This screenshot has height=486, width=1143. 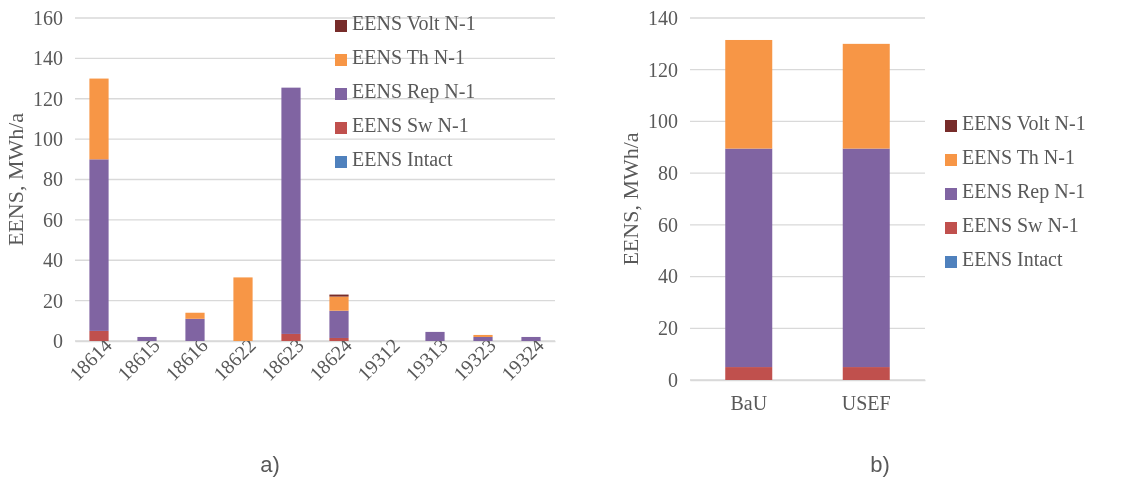 I want to click on x-tick-label: USEF, so click(x=866, y=403).